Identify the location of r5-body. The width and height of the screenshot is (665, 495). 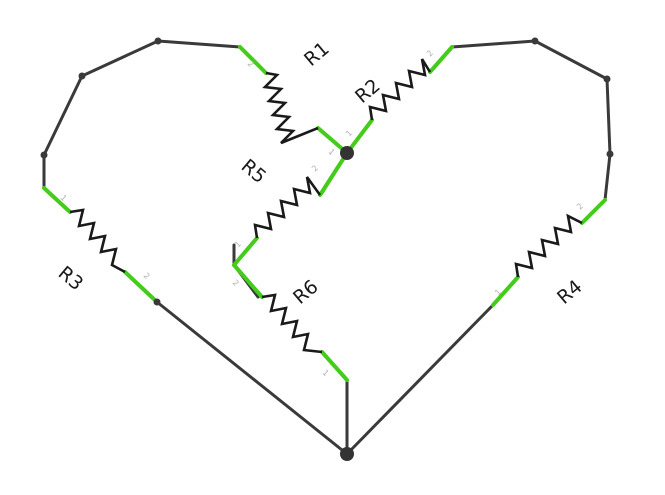
(287, 207).